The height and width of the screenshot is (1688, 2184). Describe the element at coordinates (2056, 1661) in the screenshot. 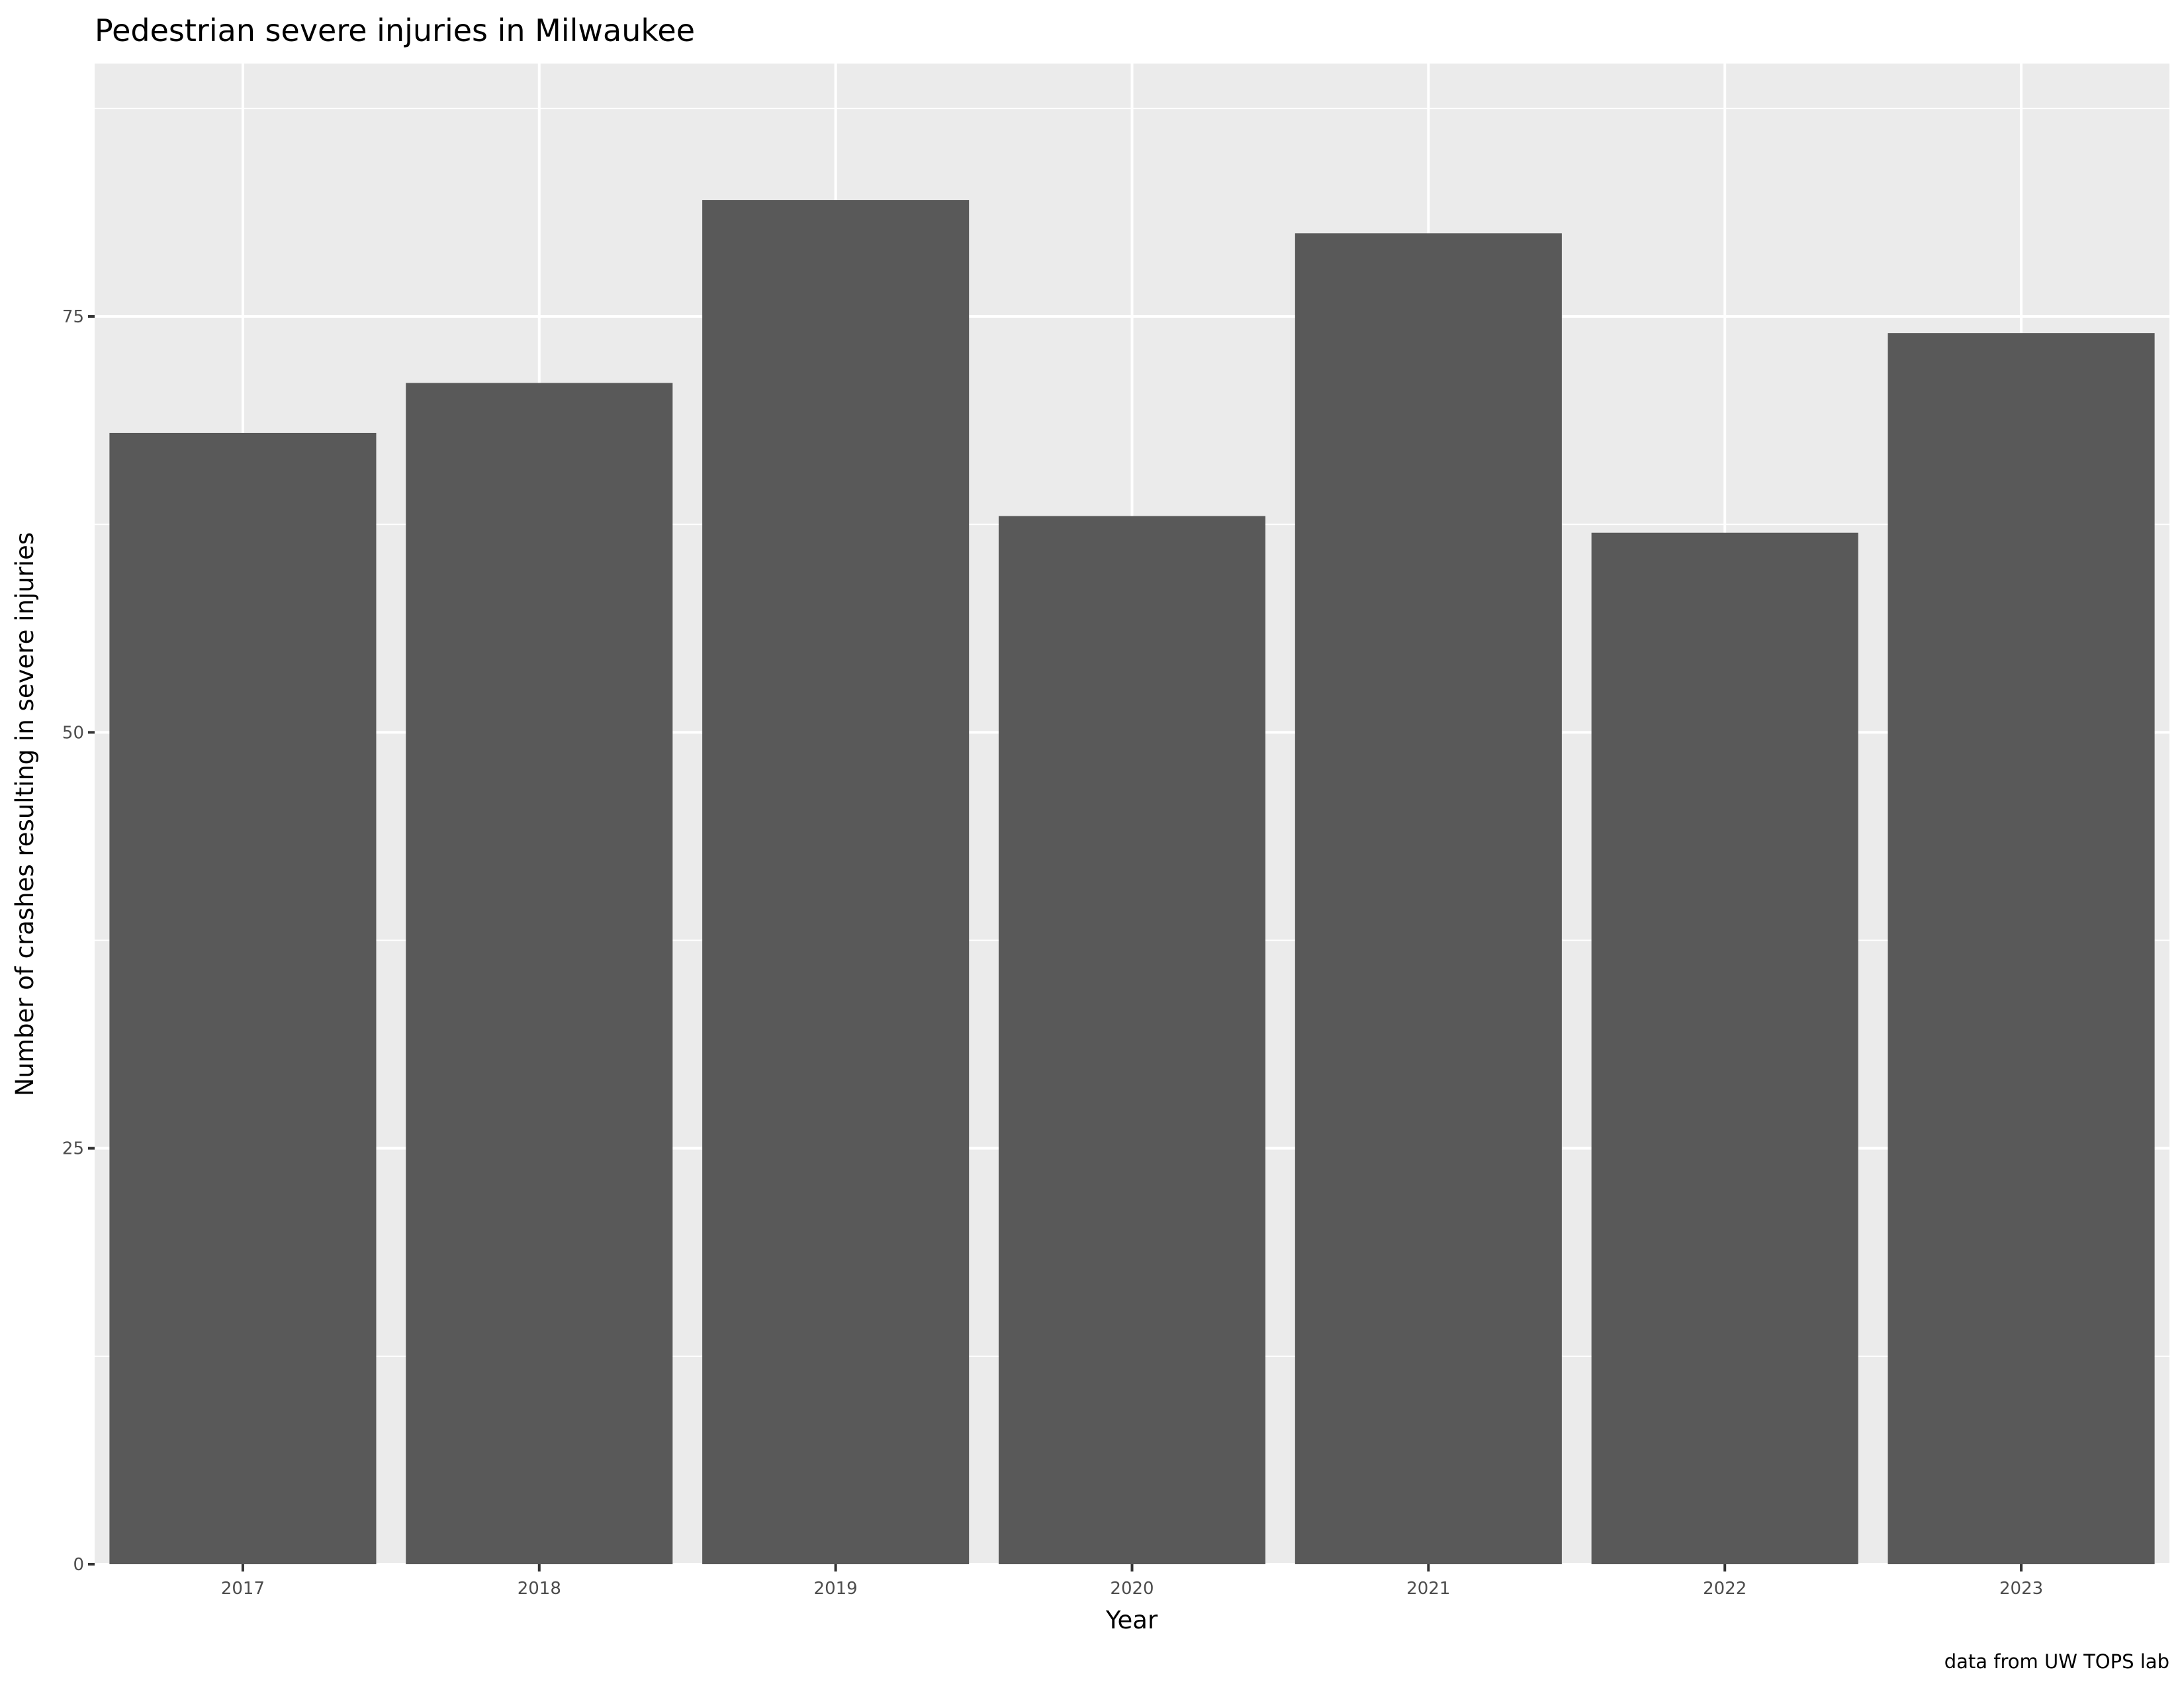

I see `caption: data from UW TOPS lab` at that location.